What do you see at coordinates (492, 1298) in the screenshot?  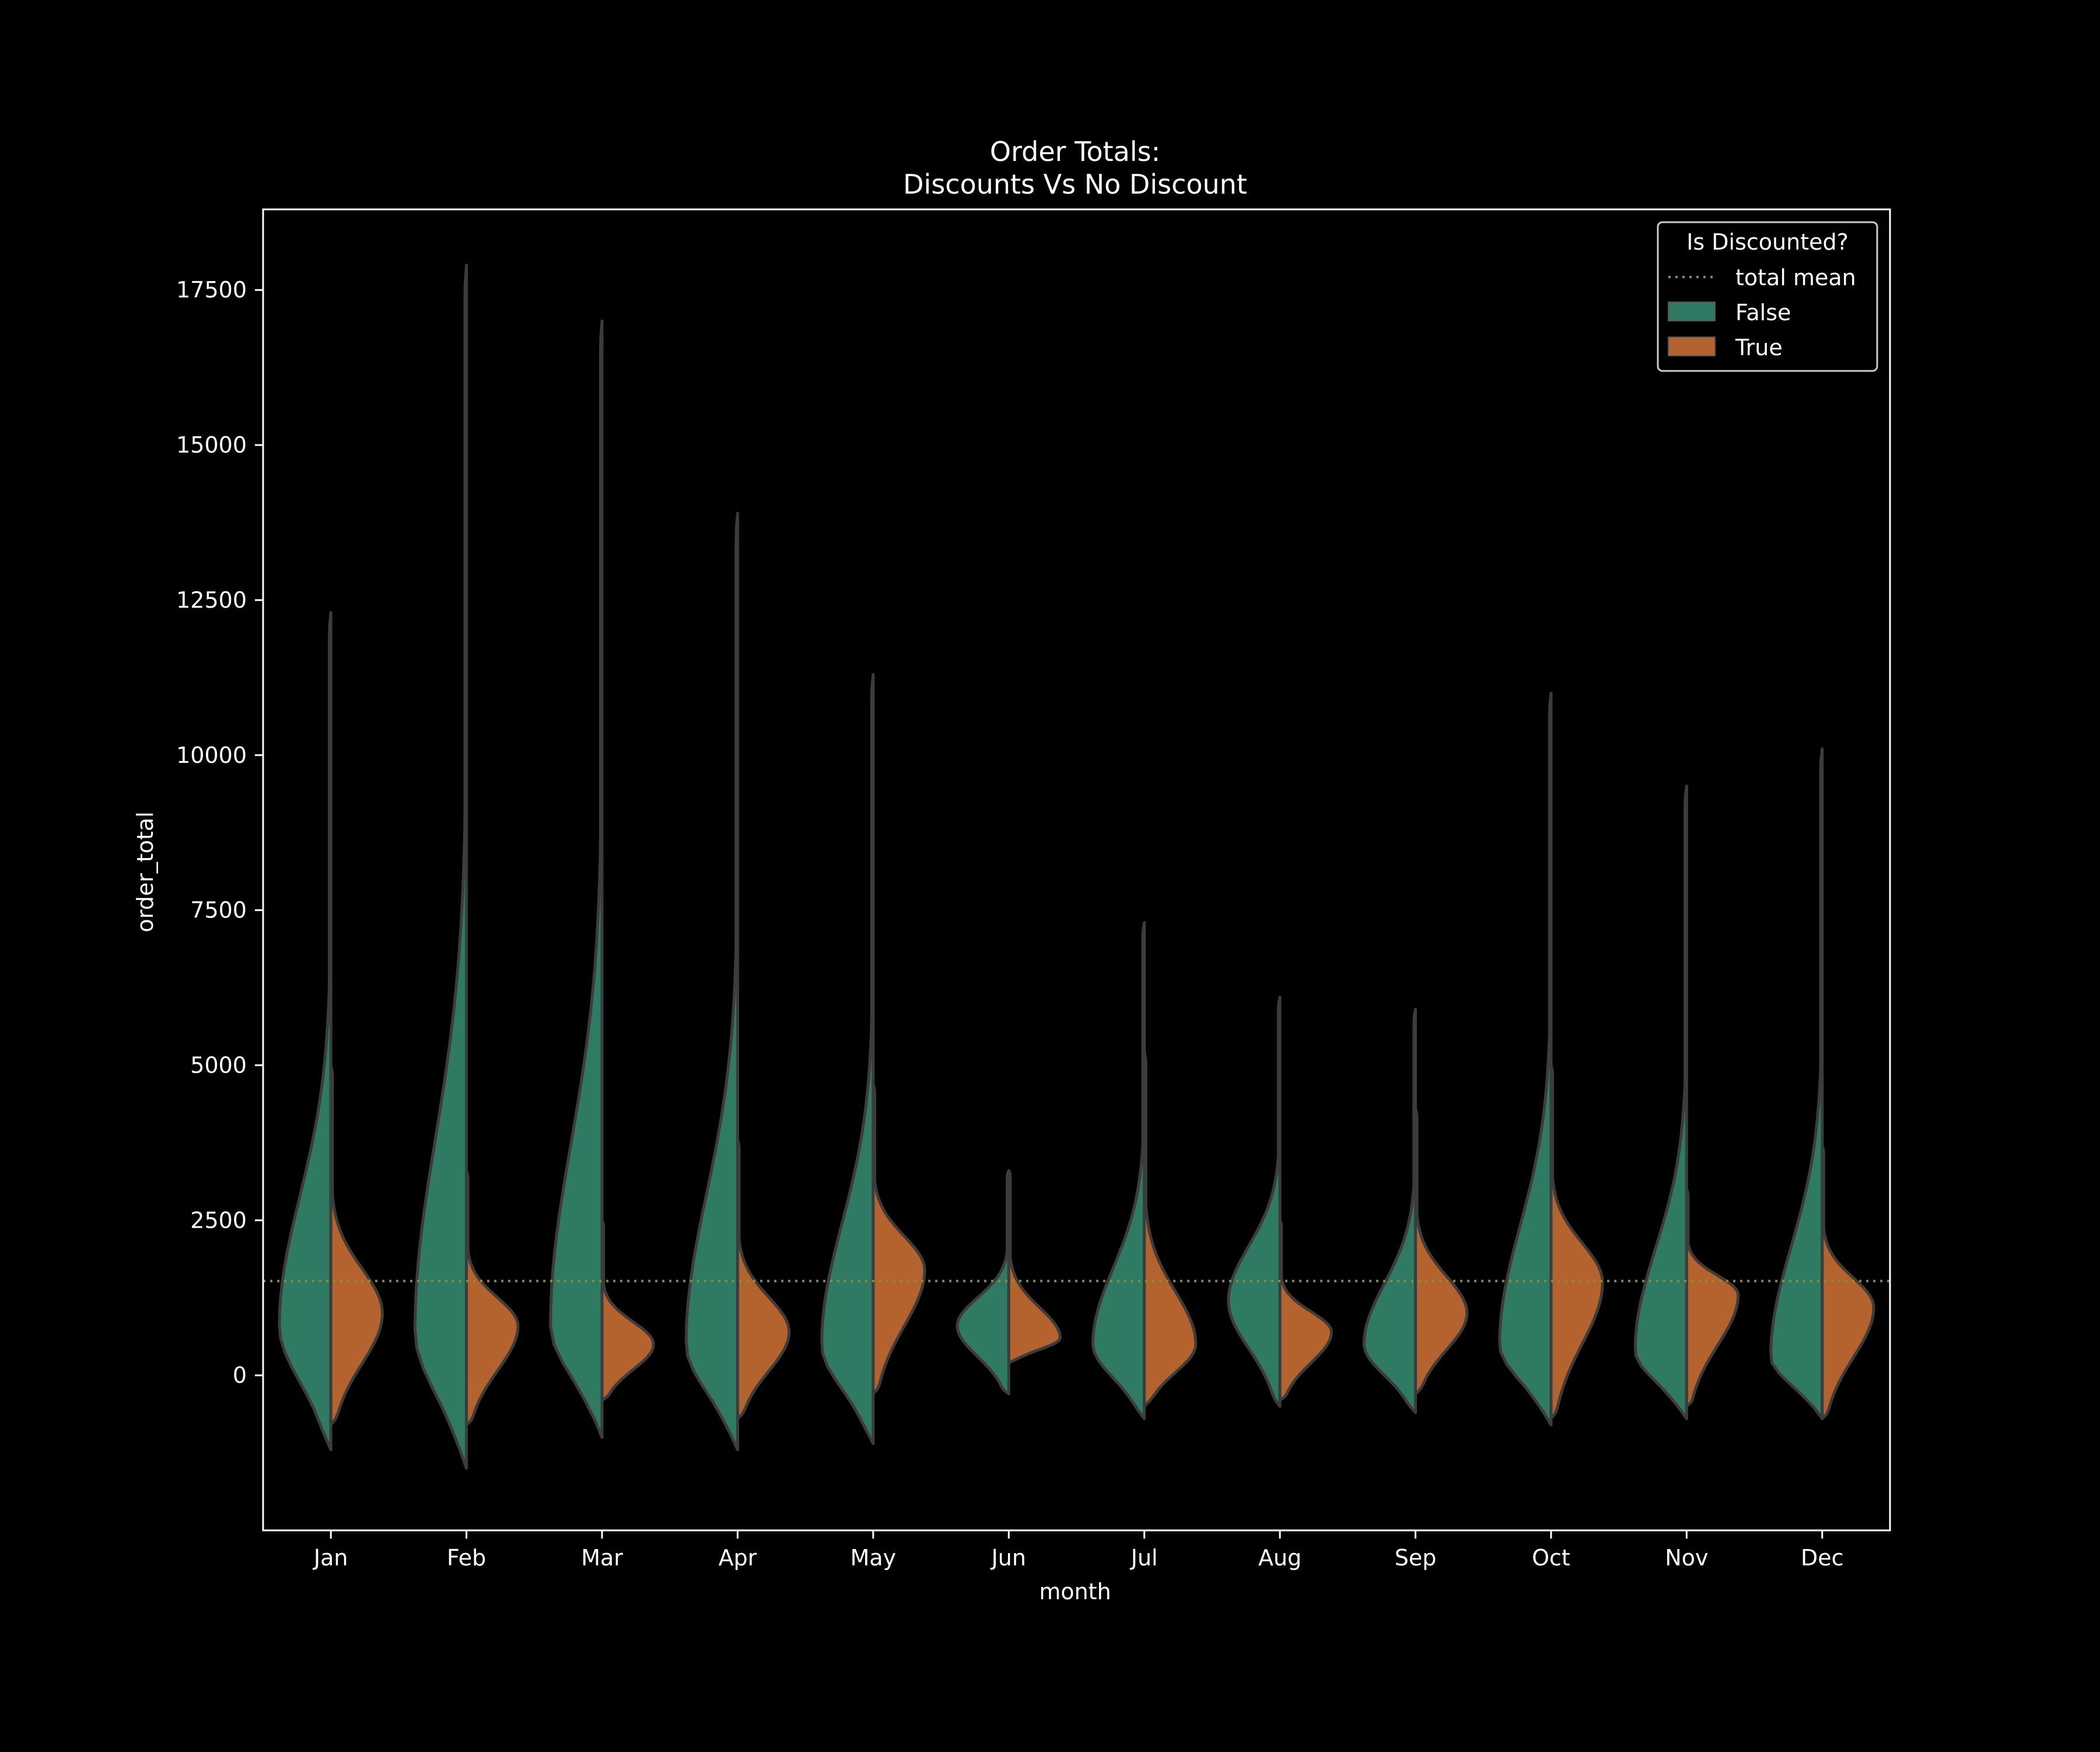 I see `violin-half-true-feb` at bounding box center [492, 1298].